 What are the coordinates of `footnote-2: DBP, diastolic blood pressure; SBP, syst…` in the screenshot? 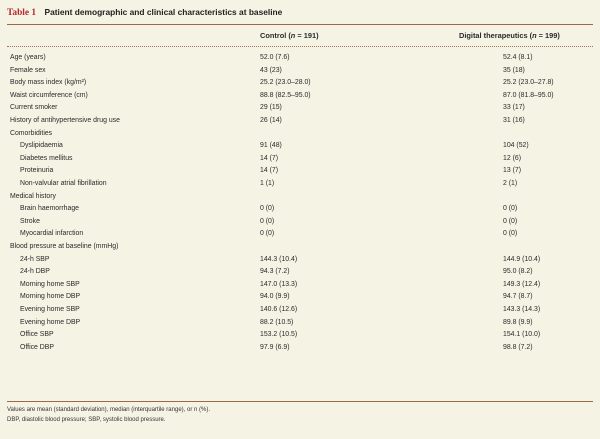 It's located at (86, 420).